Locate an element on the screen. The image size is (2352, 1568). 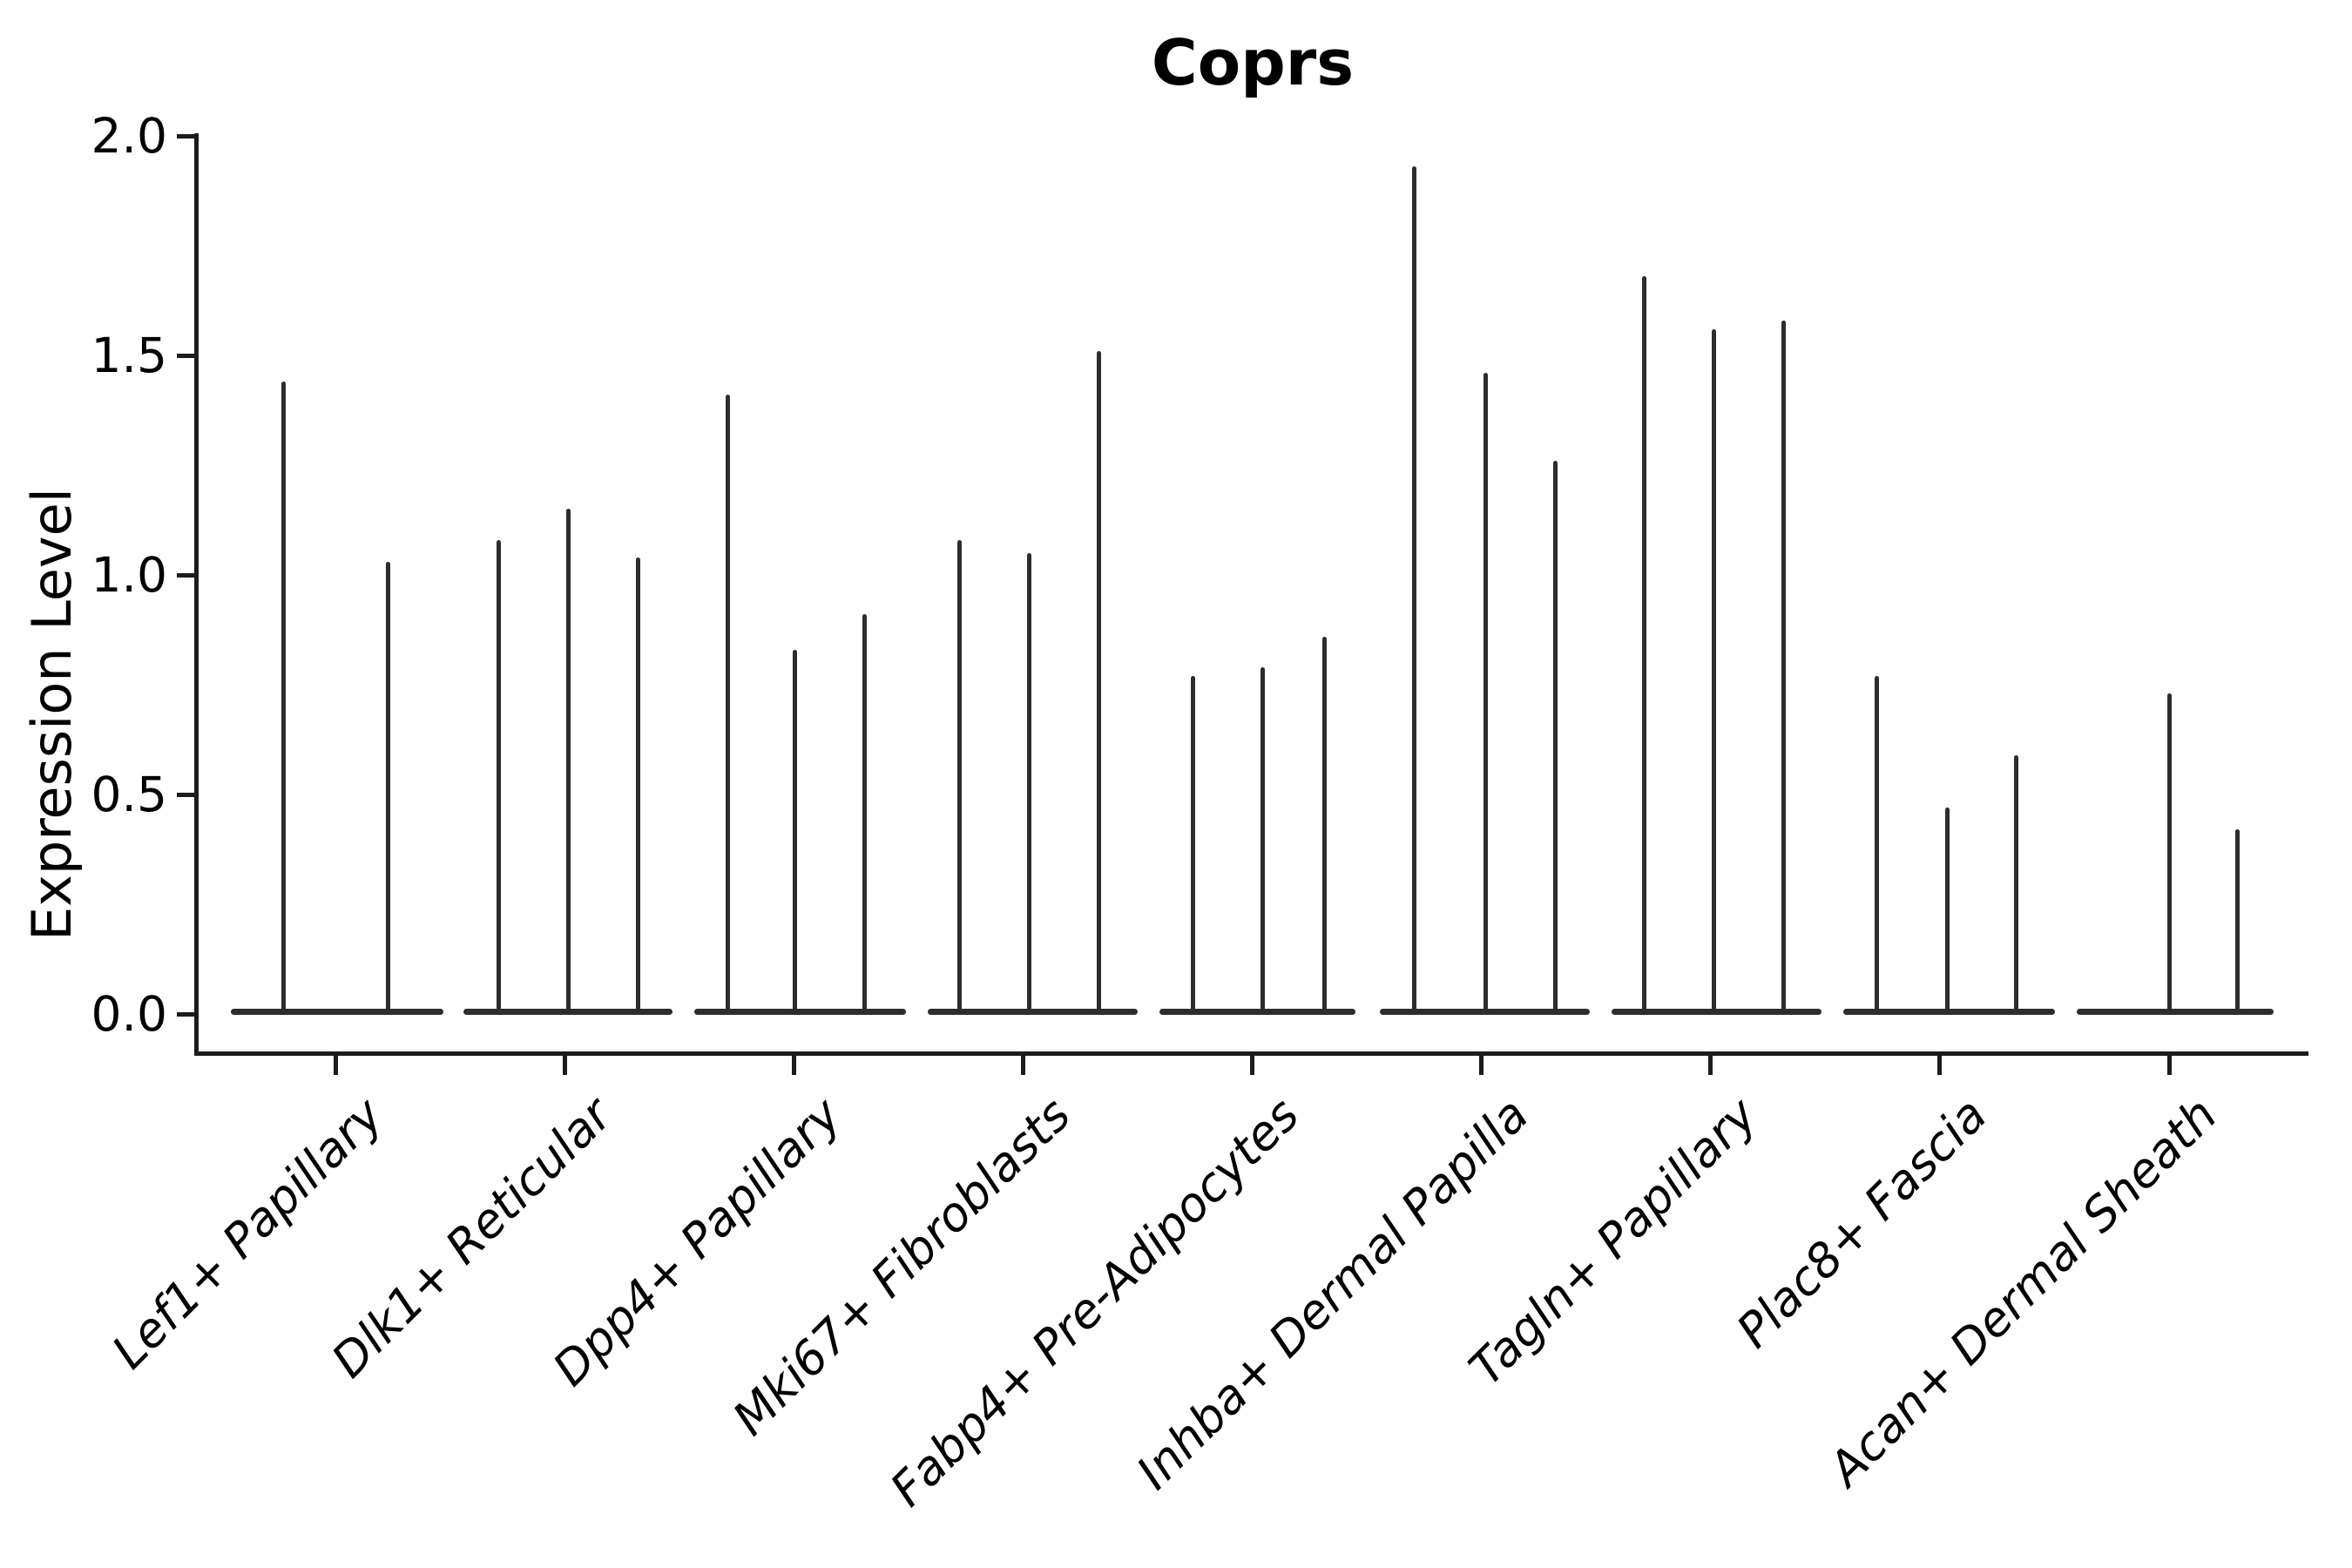
x-tick-label: Acan+ Dermal Sheath is located at coordinates (2022, 1292).